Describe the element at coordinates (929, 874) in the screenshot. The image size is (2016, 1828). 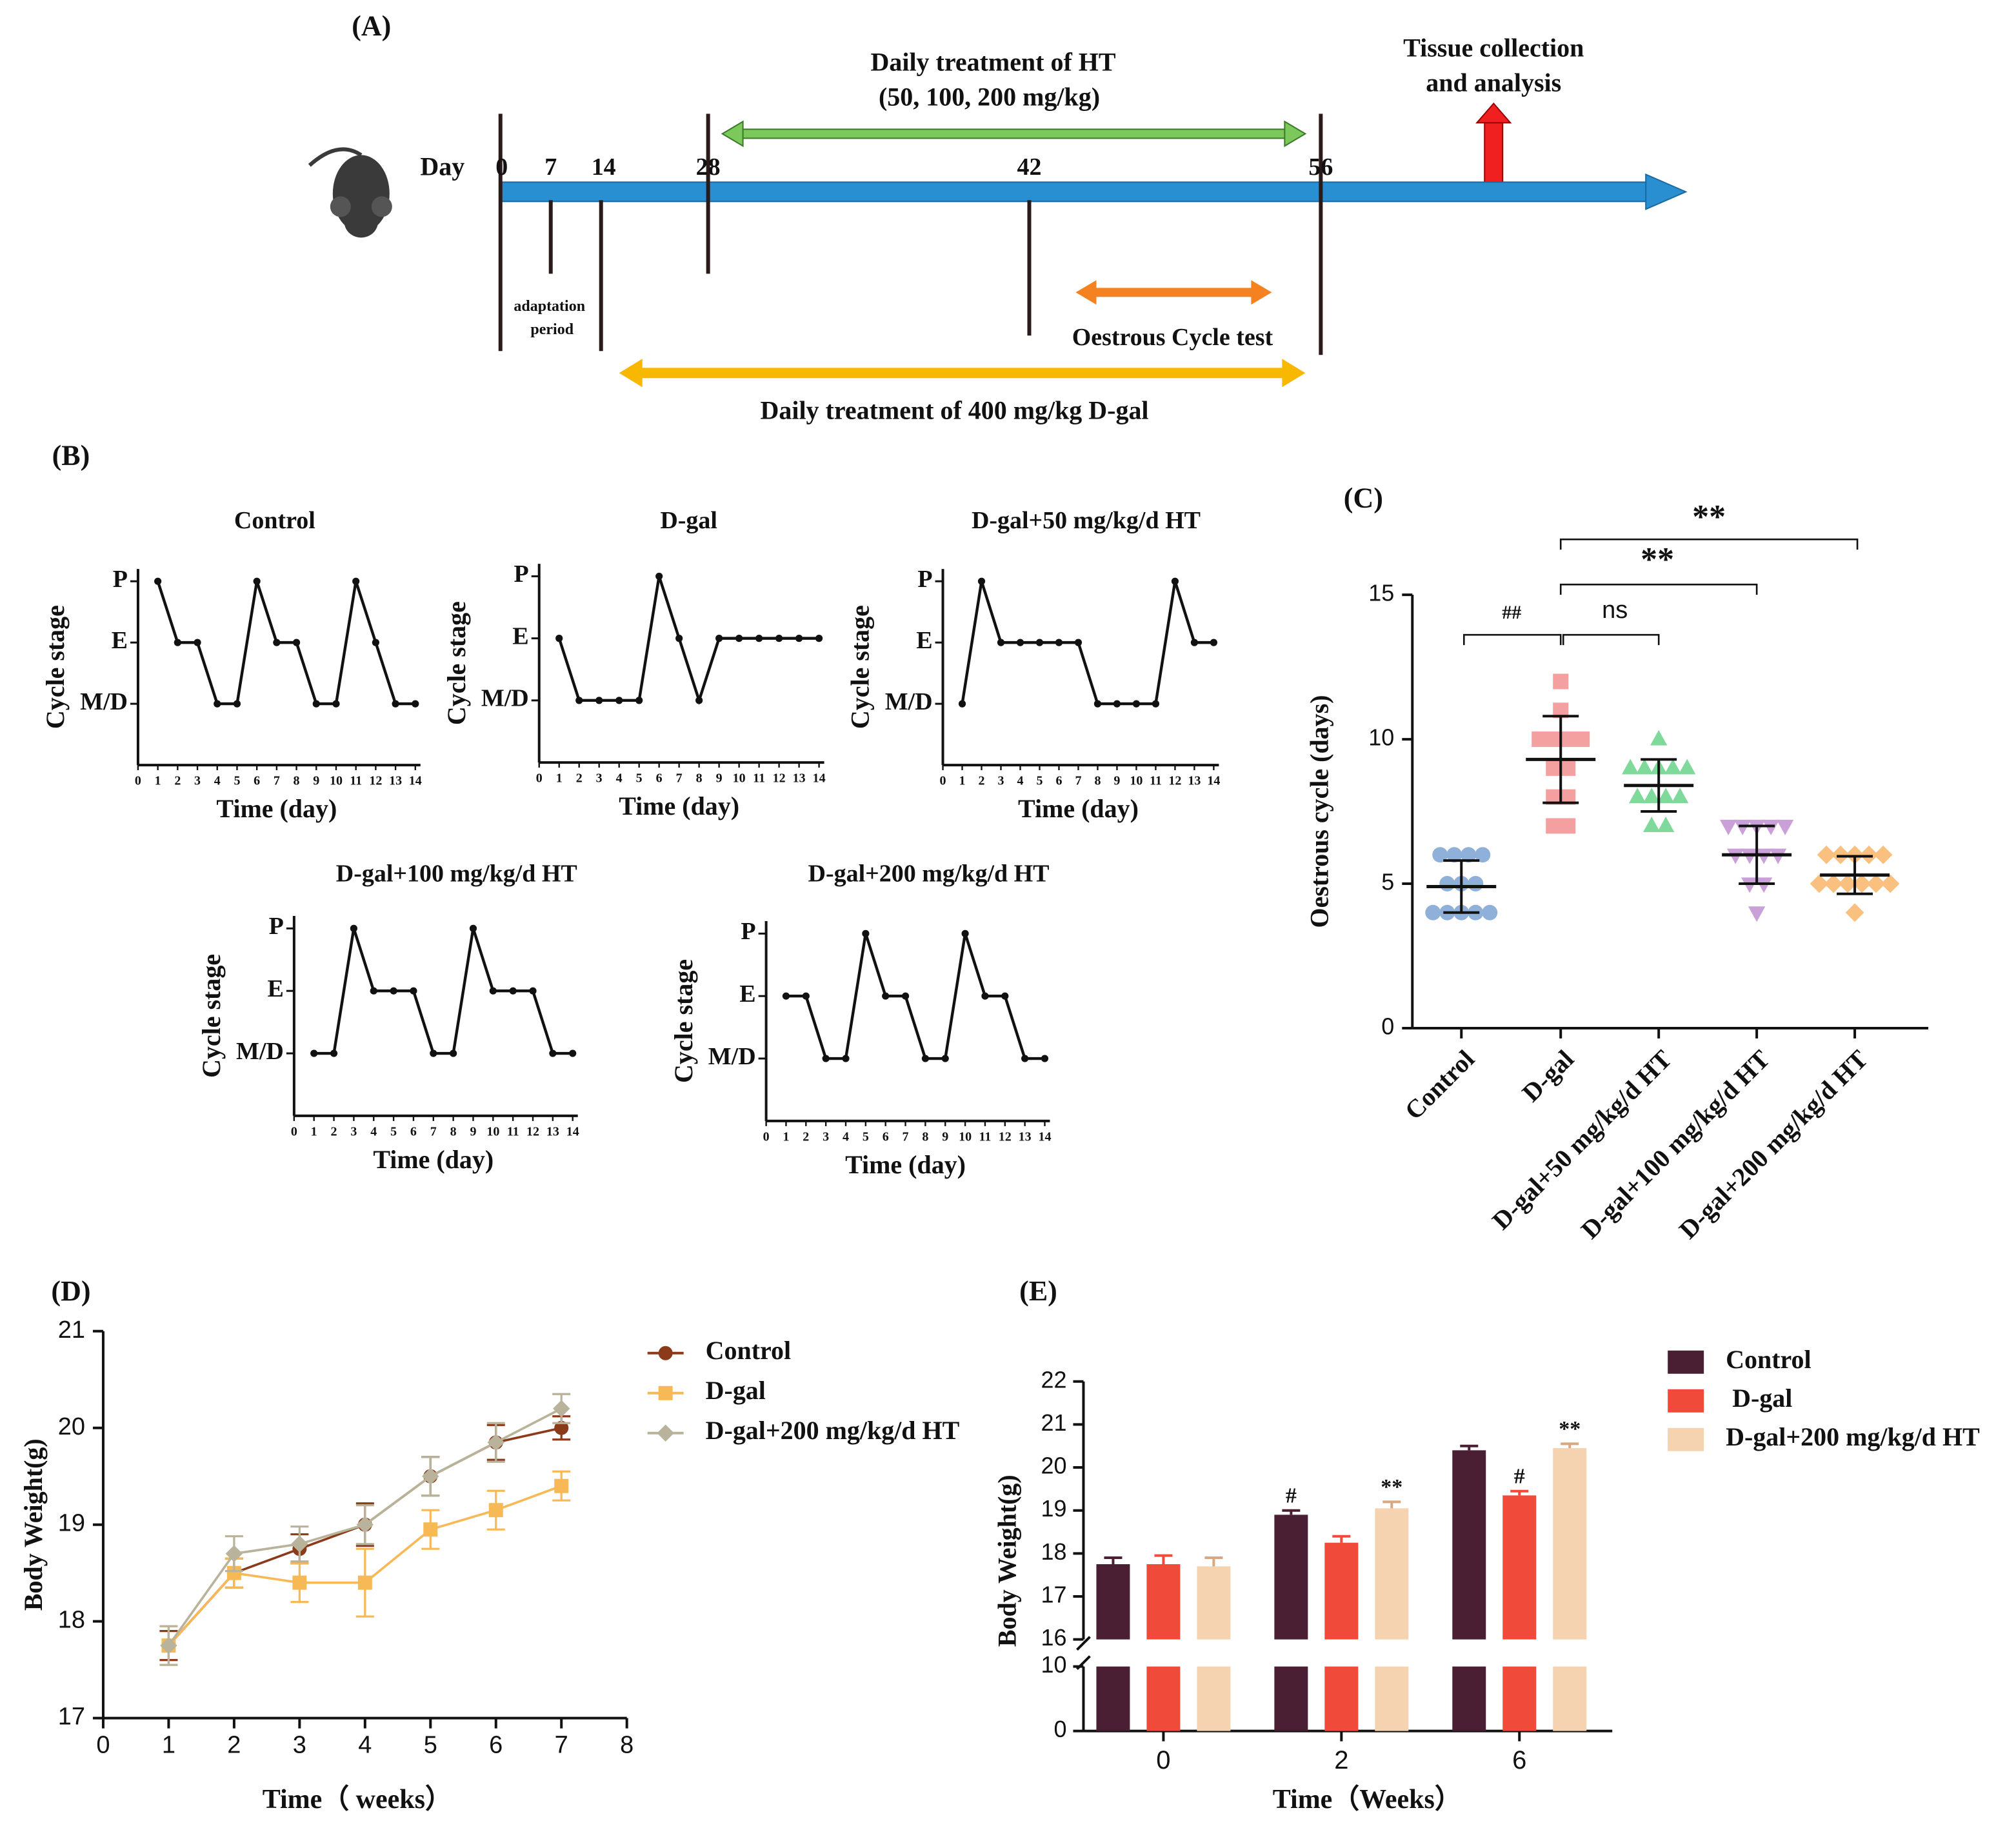
I see `chart-title: D-gal+200 mg/kg/d HT` at that location.